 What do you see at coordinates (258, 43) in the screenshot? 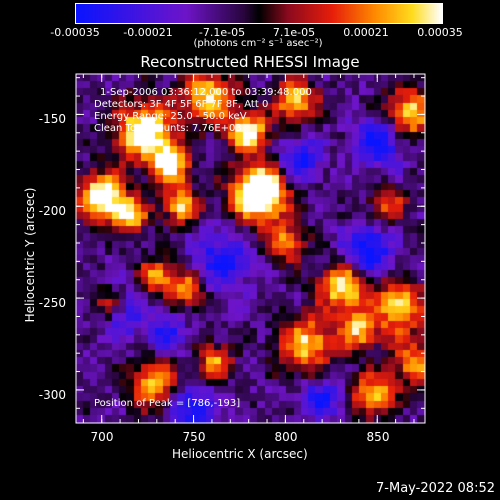
I see `colorbar-units: (photons cm⁻² s⁻¹ asec⁻²)` at bounding box center [258, 43].